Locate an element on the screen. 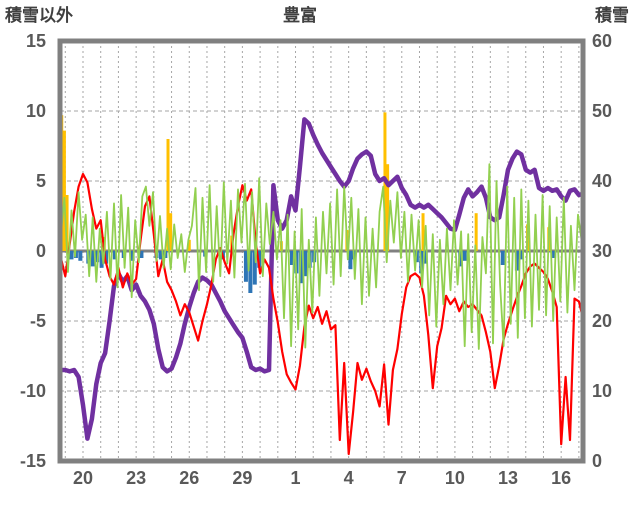  left-tick-label: 5 is located at coordinates (41, 181).